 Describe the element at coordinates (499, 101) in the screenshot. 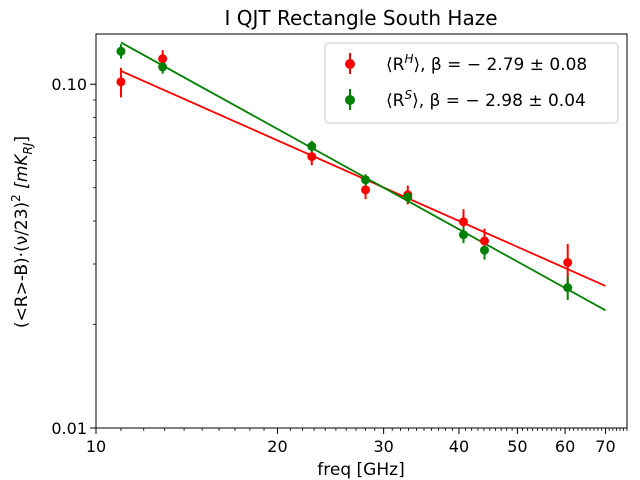

I see `legend-label-s-suffix: ⟩, β = − 2.98 ± 0.04` at that location.